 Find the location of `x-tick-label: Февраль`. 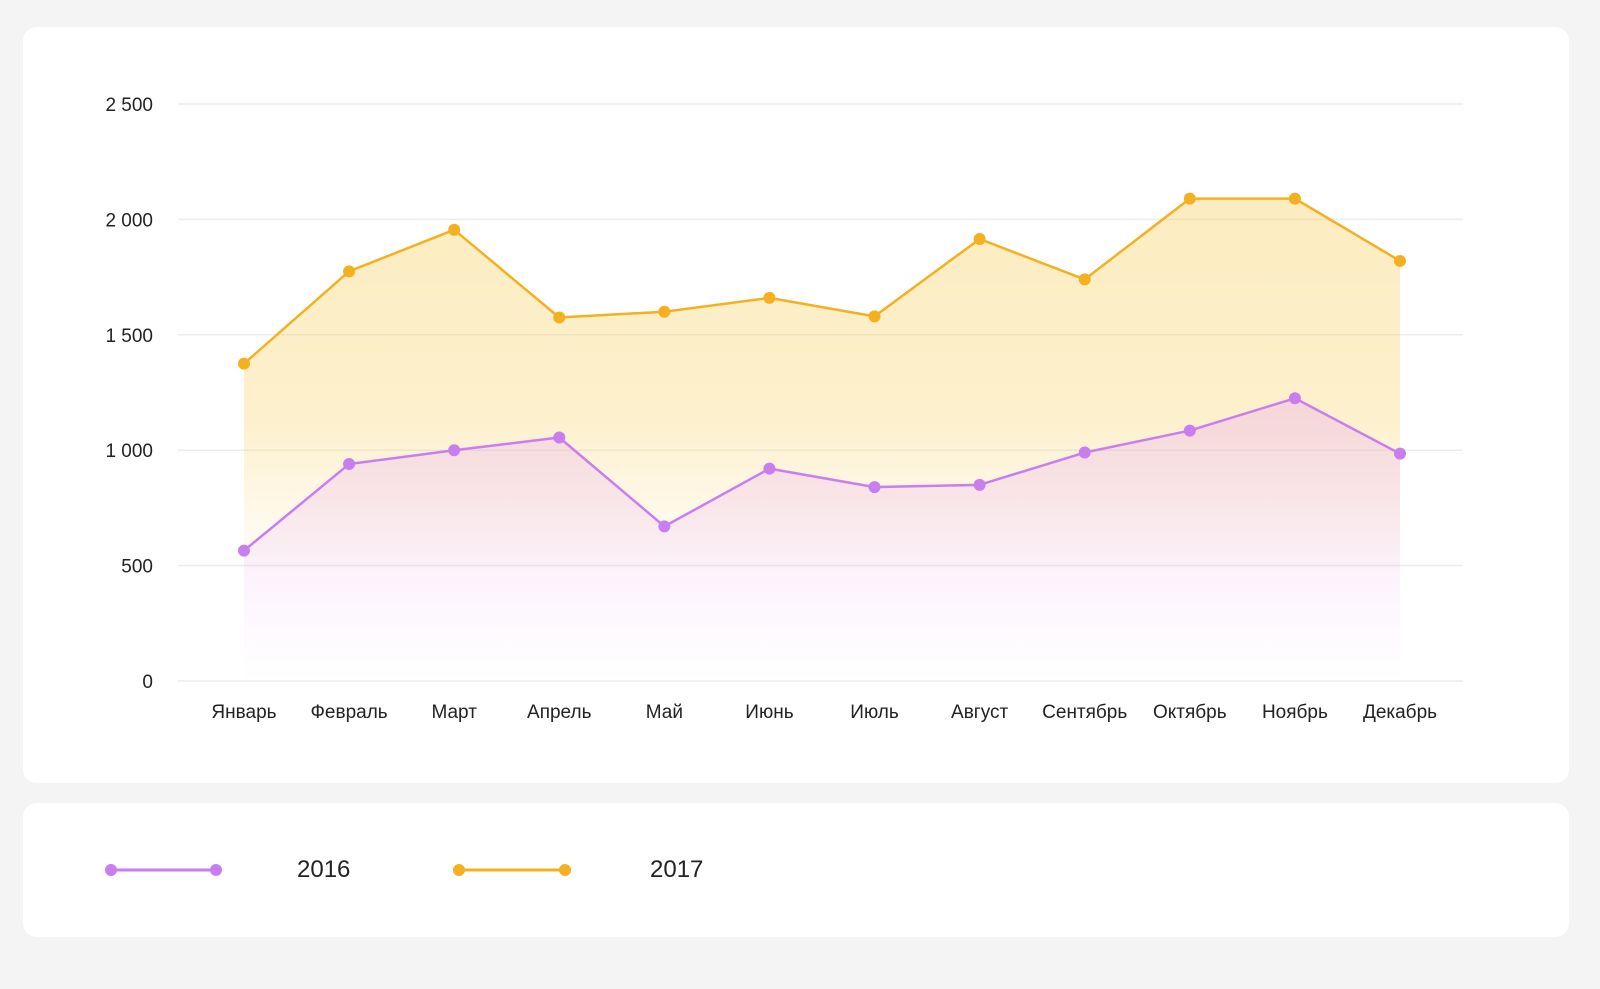

x-tick-label: Февраль is located at coordinates (348, 712).